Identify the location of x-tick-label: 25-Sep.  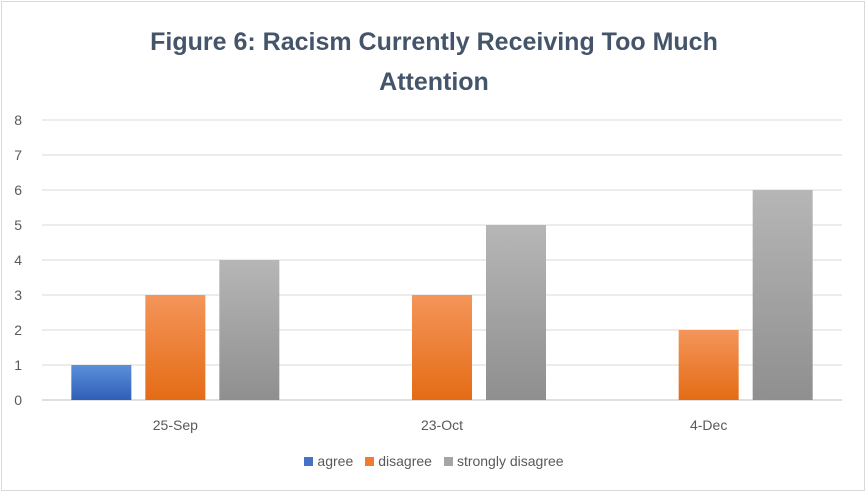
(175, 425).